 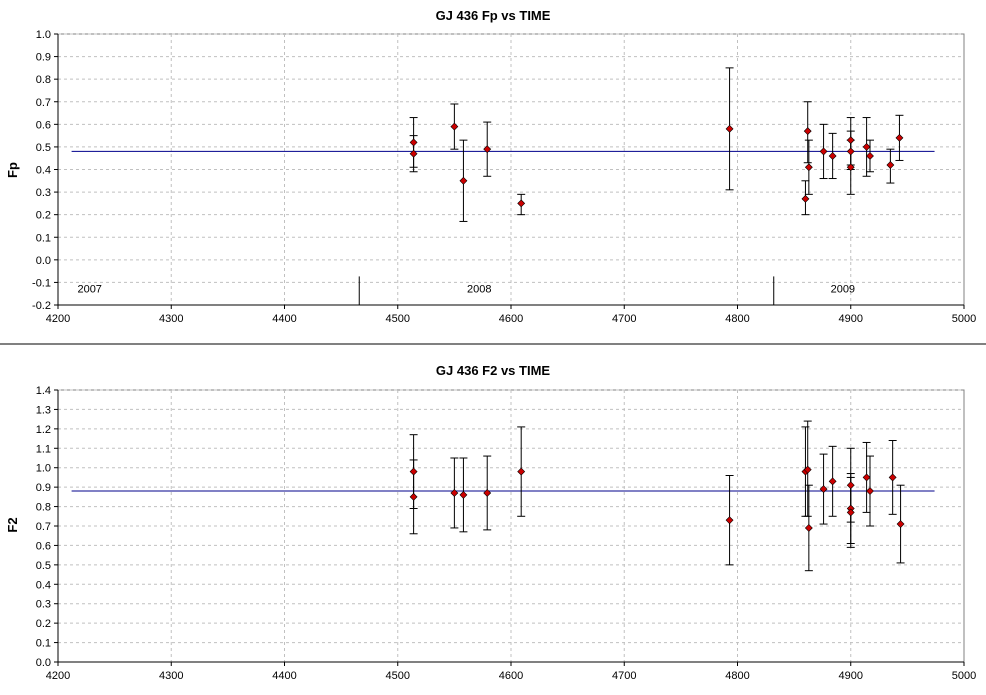 What do you see at coordinates (43, 488) in the screenshot?
I see `chart-f2-y-tick-label: 0.9` at bounding box center [43, 488].